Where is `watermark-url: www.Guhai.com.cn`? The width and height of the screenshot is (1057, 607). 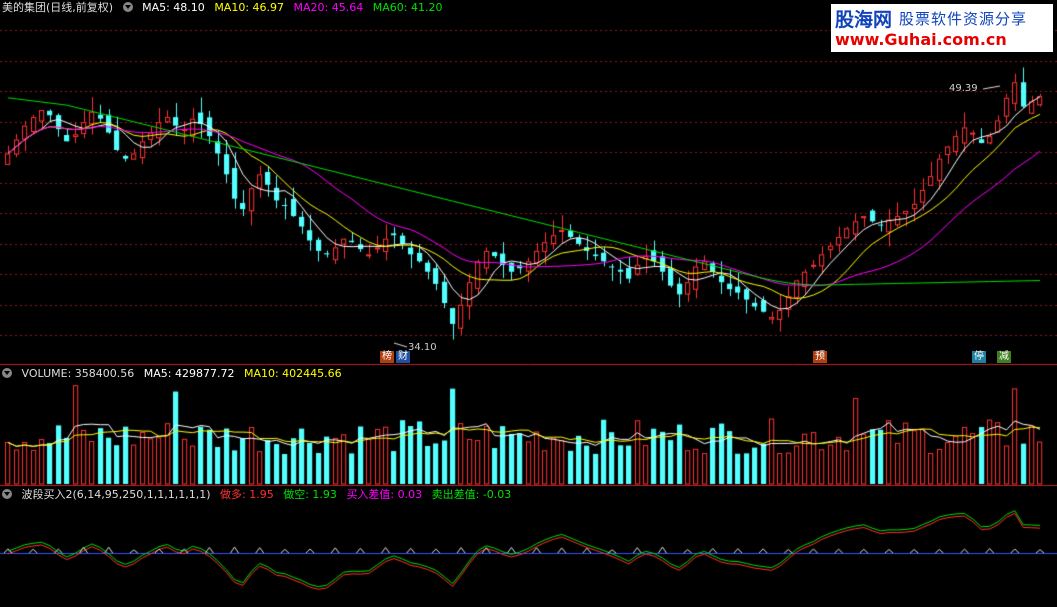 watermark-url: www.Guhai.com.cn is located at coordinates (921, 39).